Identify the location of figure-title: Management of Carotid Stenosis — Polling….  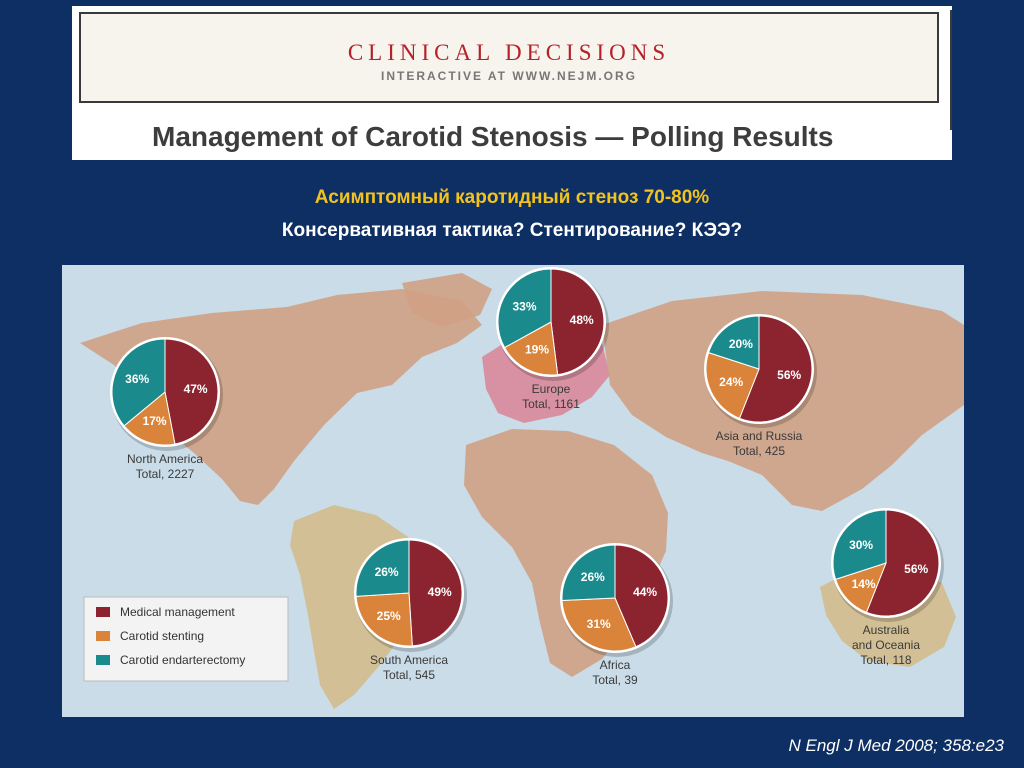
(493, 136).